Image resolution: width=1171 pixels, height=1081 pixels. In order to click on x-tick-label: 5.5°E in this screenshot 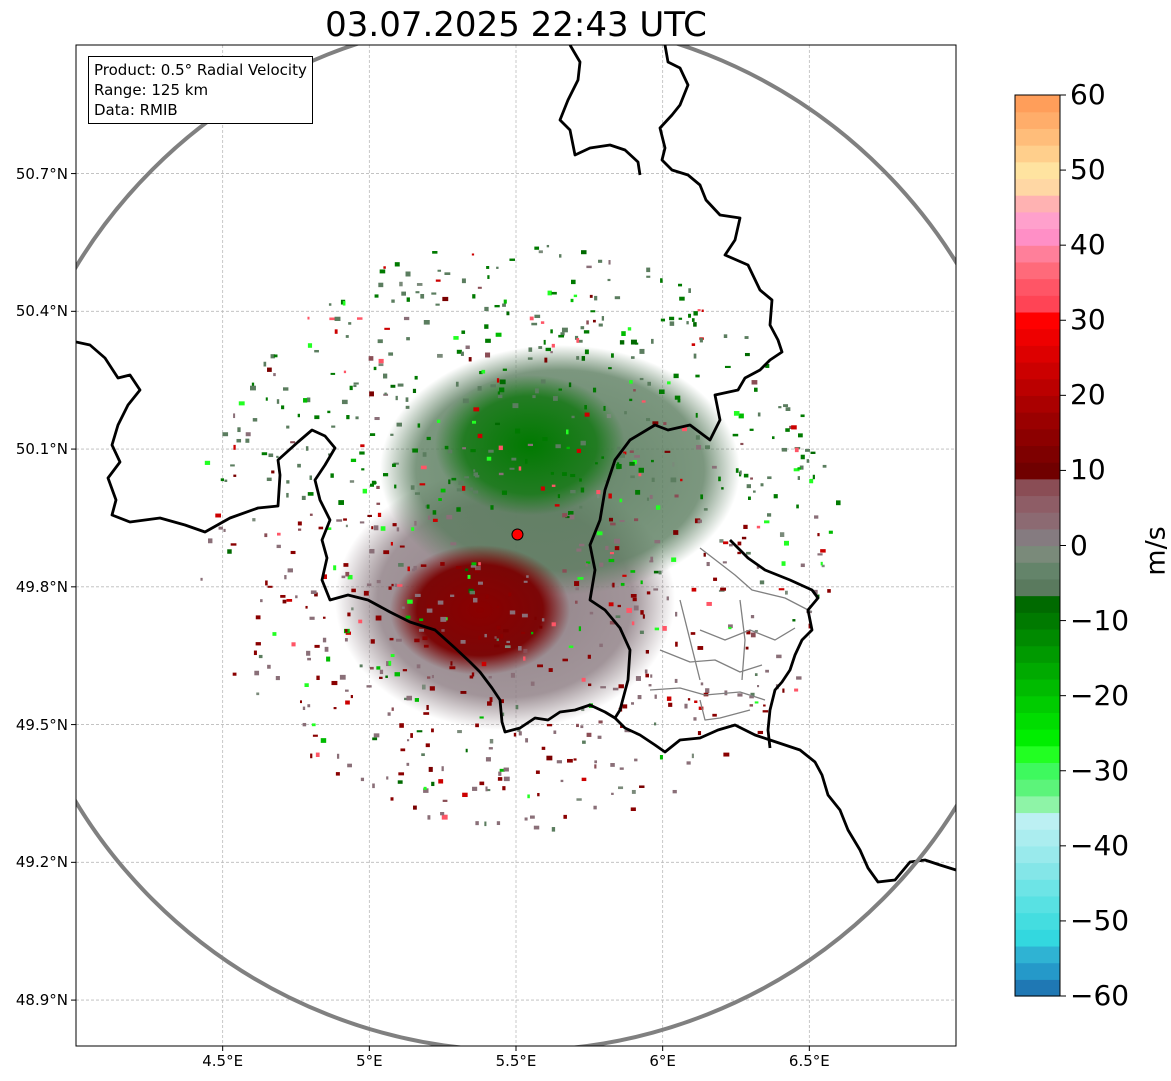, I will do `click(516, 1061)`.